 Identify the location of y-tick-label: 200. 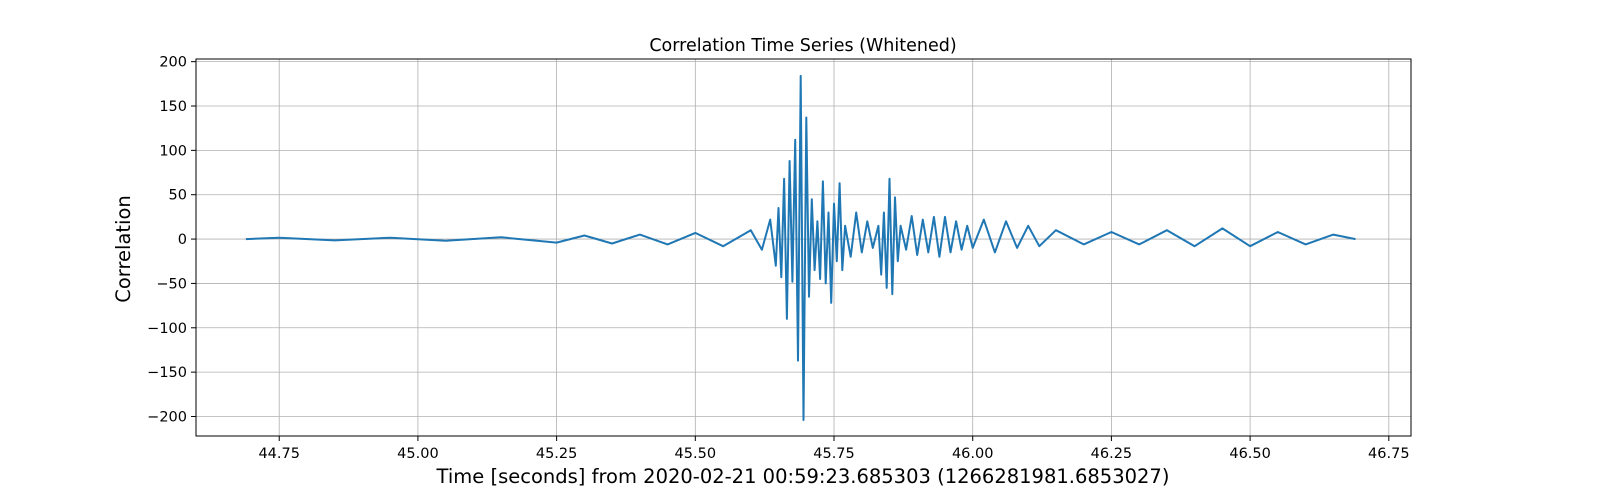
(173, 63).